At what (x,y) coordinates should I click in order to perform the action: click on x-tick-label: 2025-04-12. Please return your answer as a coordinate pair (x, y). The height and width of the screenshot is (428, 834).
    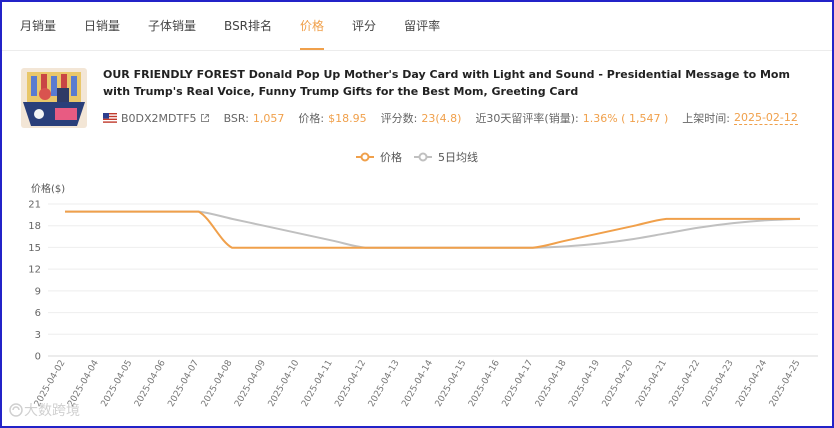
    Looking at the image, I should click on (350, 384).